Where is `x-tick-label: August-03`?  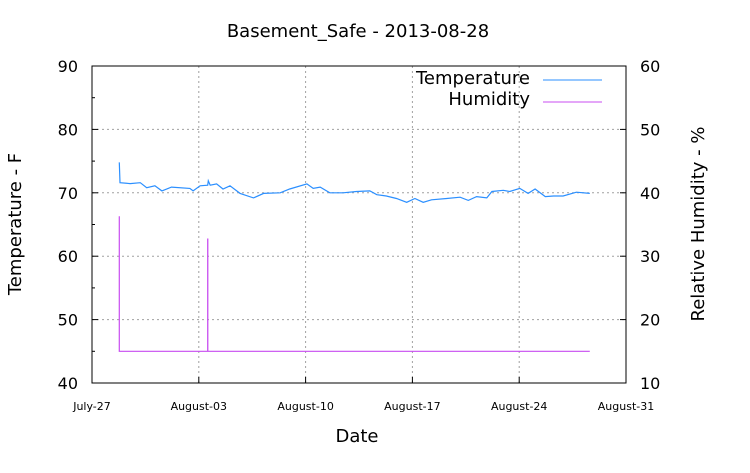 x-tick-label: August-03 is located at coordinates (199, 406).